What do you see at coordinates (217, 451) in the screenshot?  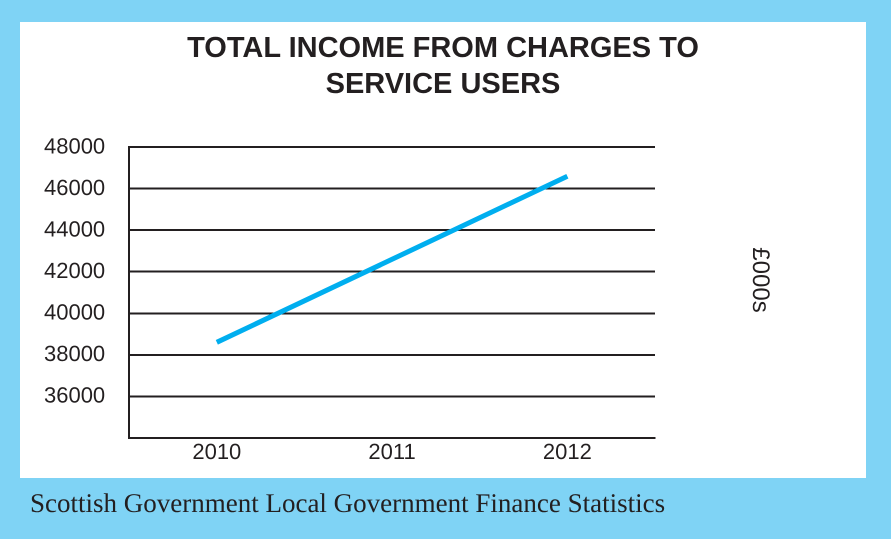 I see `x-tick-label: 2010` at bounding box center [217, 451].